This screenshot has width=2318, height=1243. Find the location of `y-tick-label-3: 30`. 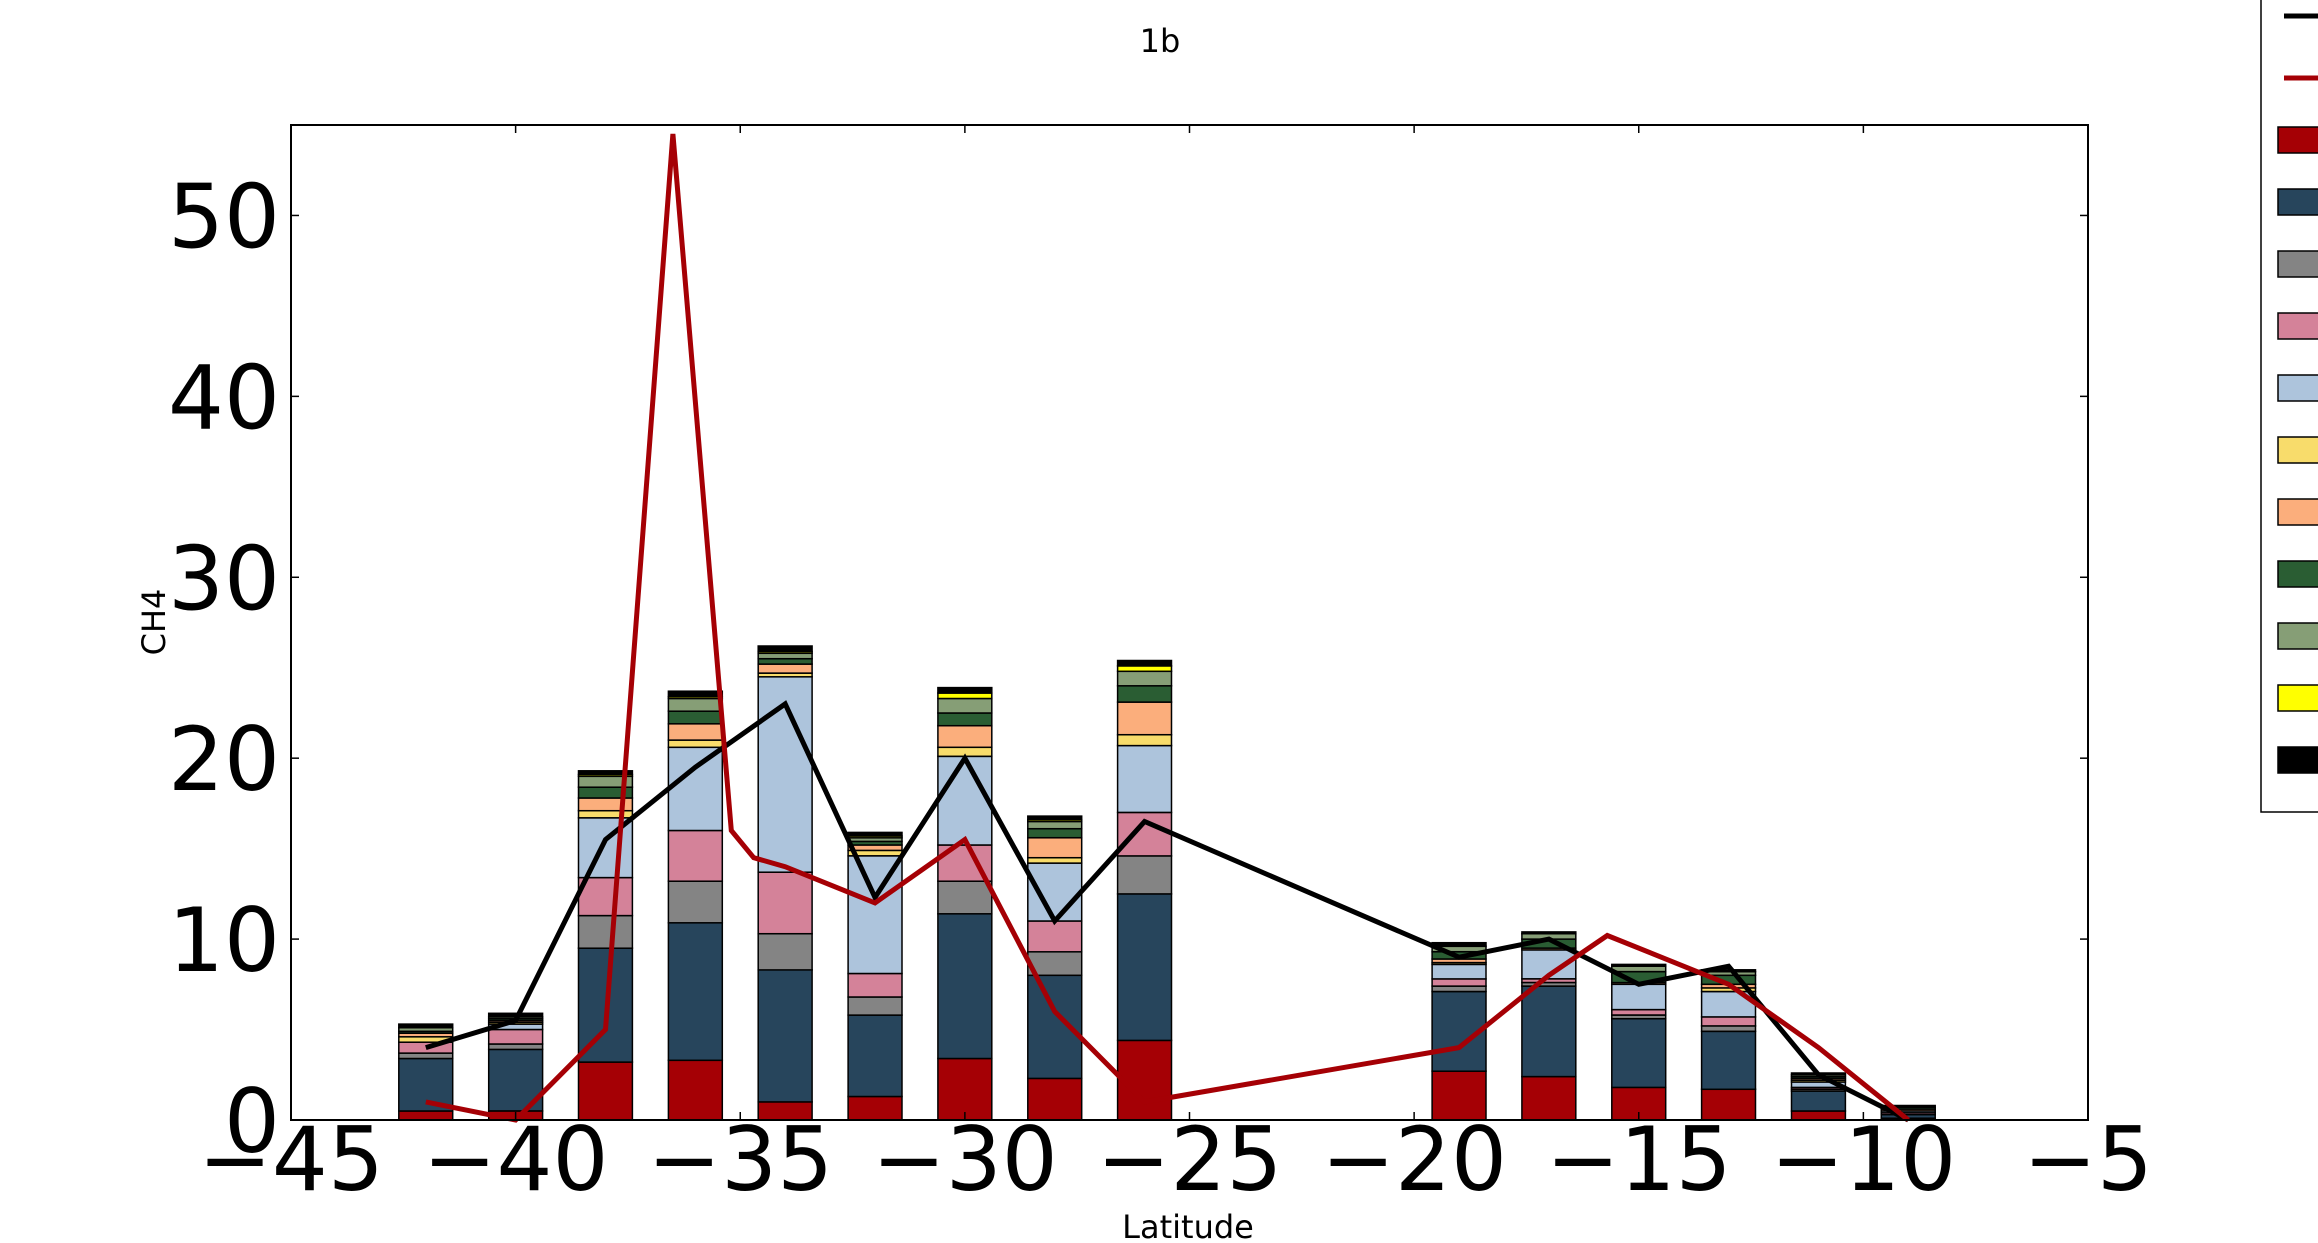

y-tick-label-3: 30 is located at coordinates (224, 578).